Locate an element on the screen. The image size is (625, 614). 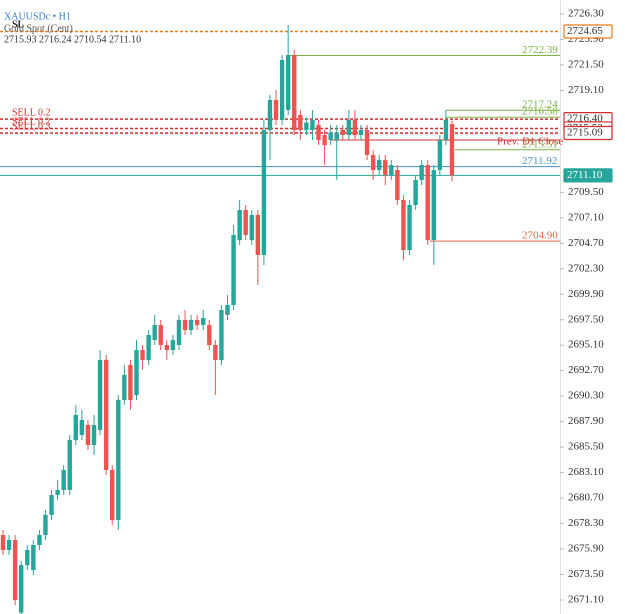
price-label: 2715.09 is located at coordinates (585, 133).